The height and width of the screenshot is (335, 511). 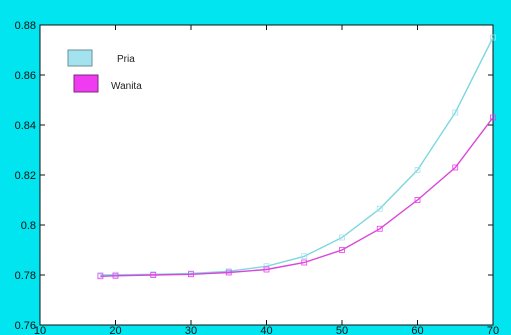 What do you see at coordinates (266, 330) in the screenshot?
I see `x-tick-label: 40` at bounding box center [266, 330].